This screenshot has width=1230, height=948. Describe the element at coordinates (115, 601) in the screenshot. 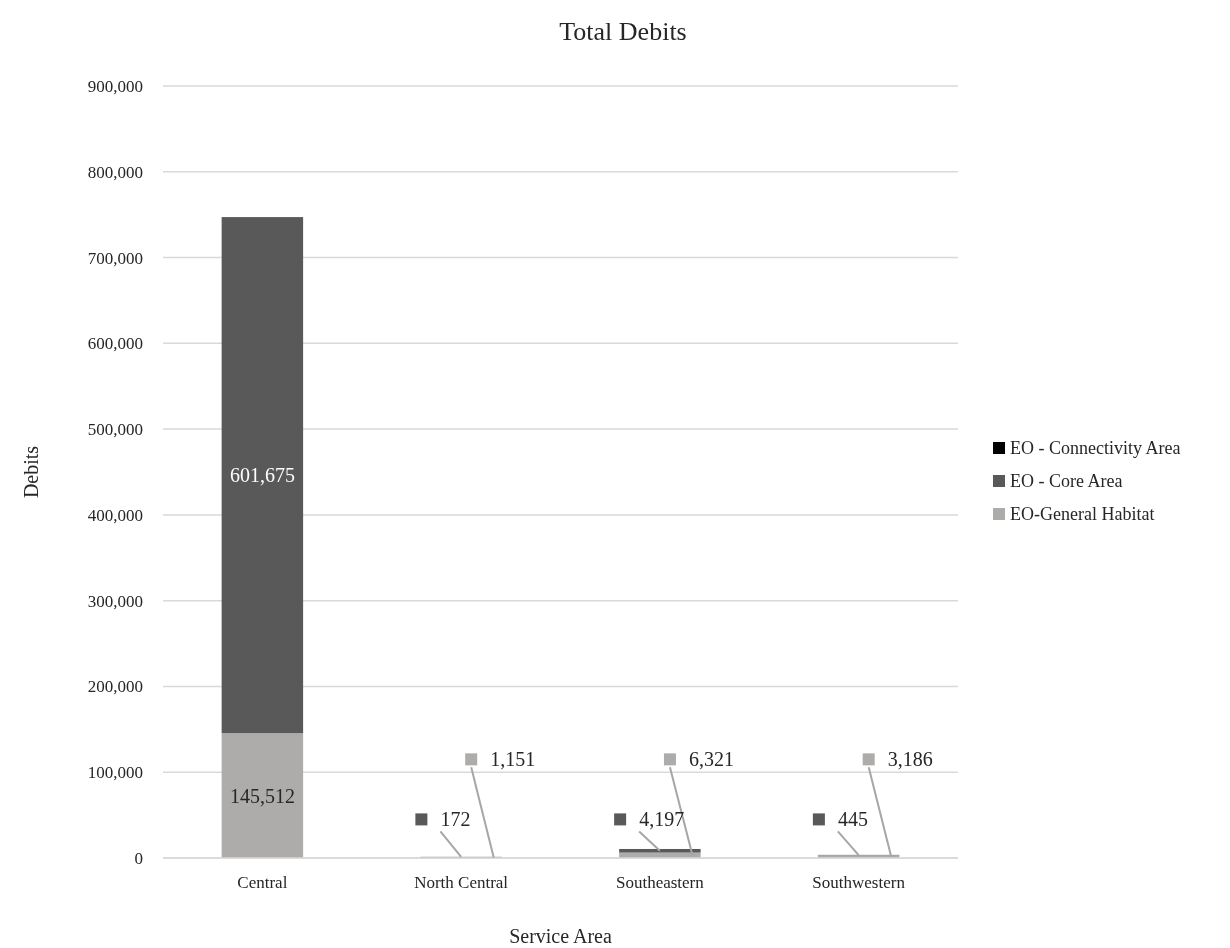

I see `y-tick-label: 300,000` at that location.